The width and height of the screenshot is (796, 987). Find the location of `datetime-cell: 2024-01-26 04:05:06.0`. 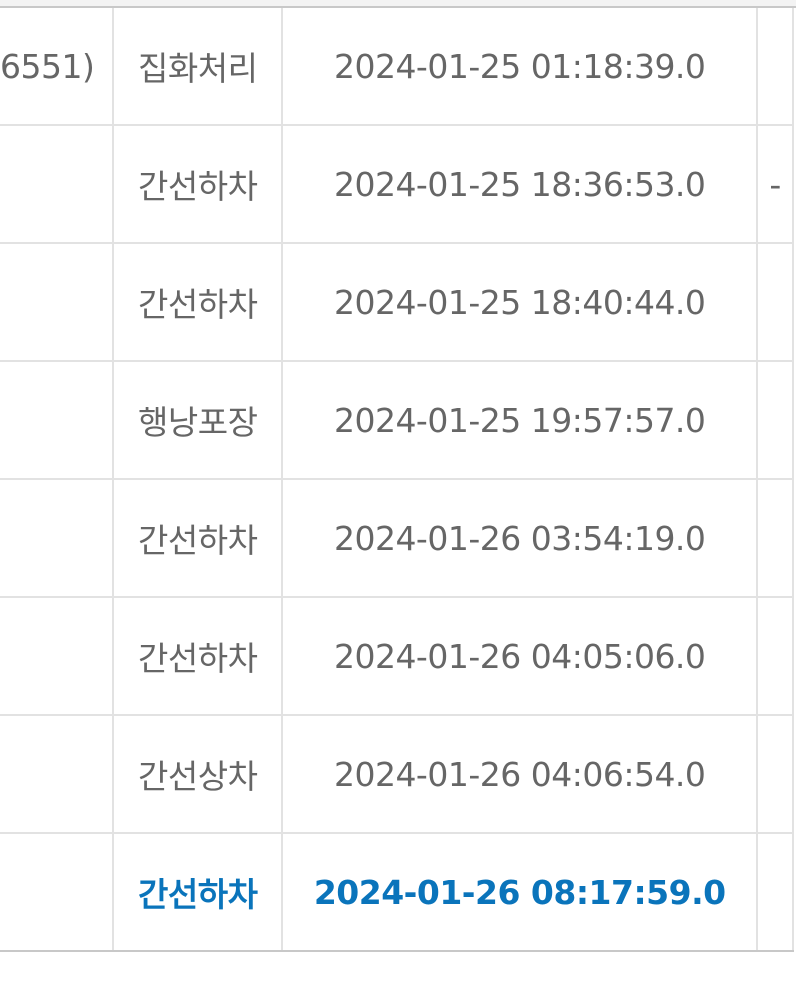

datetime-cell: 2024-01-26 04:05:06.0 is located at coordinates (520, 656).